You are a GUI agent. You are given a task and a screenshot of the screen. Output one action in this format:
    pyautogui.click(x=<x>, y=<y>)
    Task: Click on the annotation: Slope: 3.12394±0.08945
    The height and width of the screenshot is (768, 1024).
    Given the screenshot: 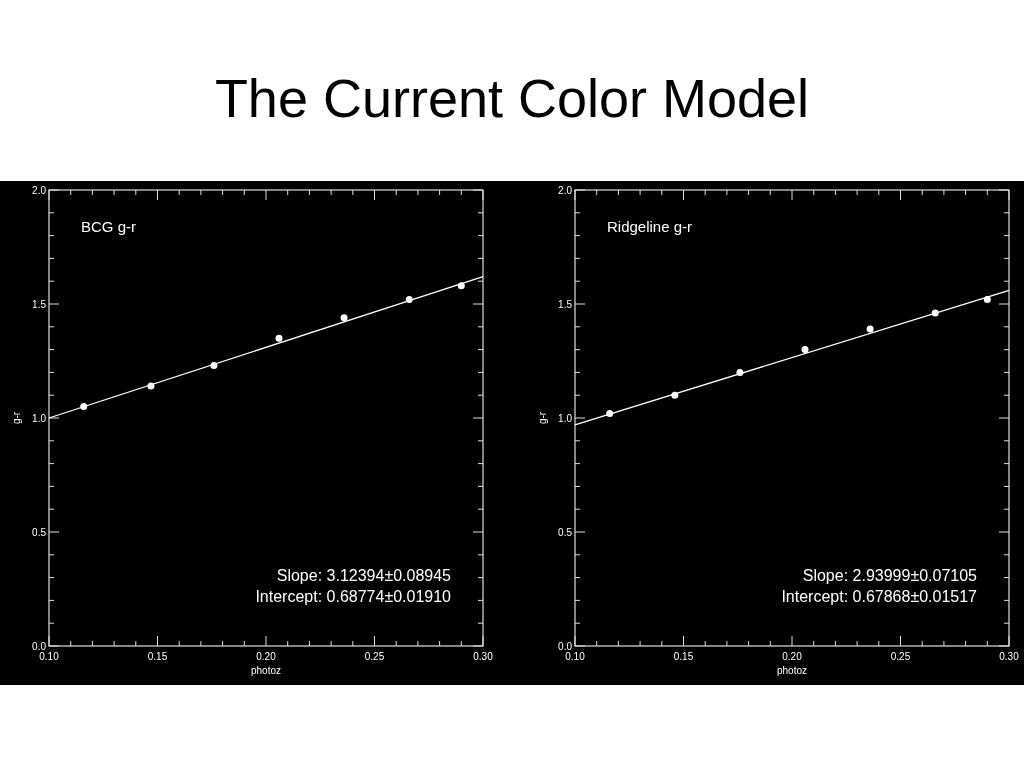 What is the action you would take?
    pyautogui.click(x=364, y=575)
    